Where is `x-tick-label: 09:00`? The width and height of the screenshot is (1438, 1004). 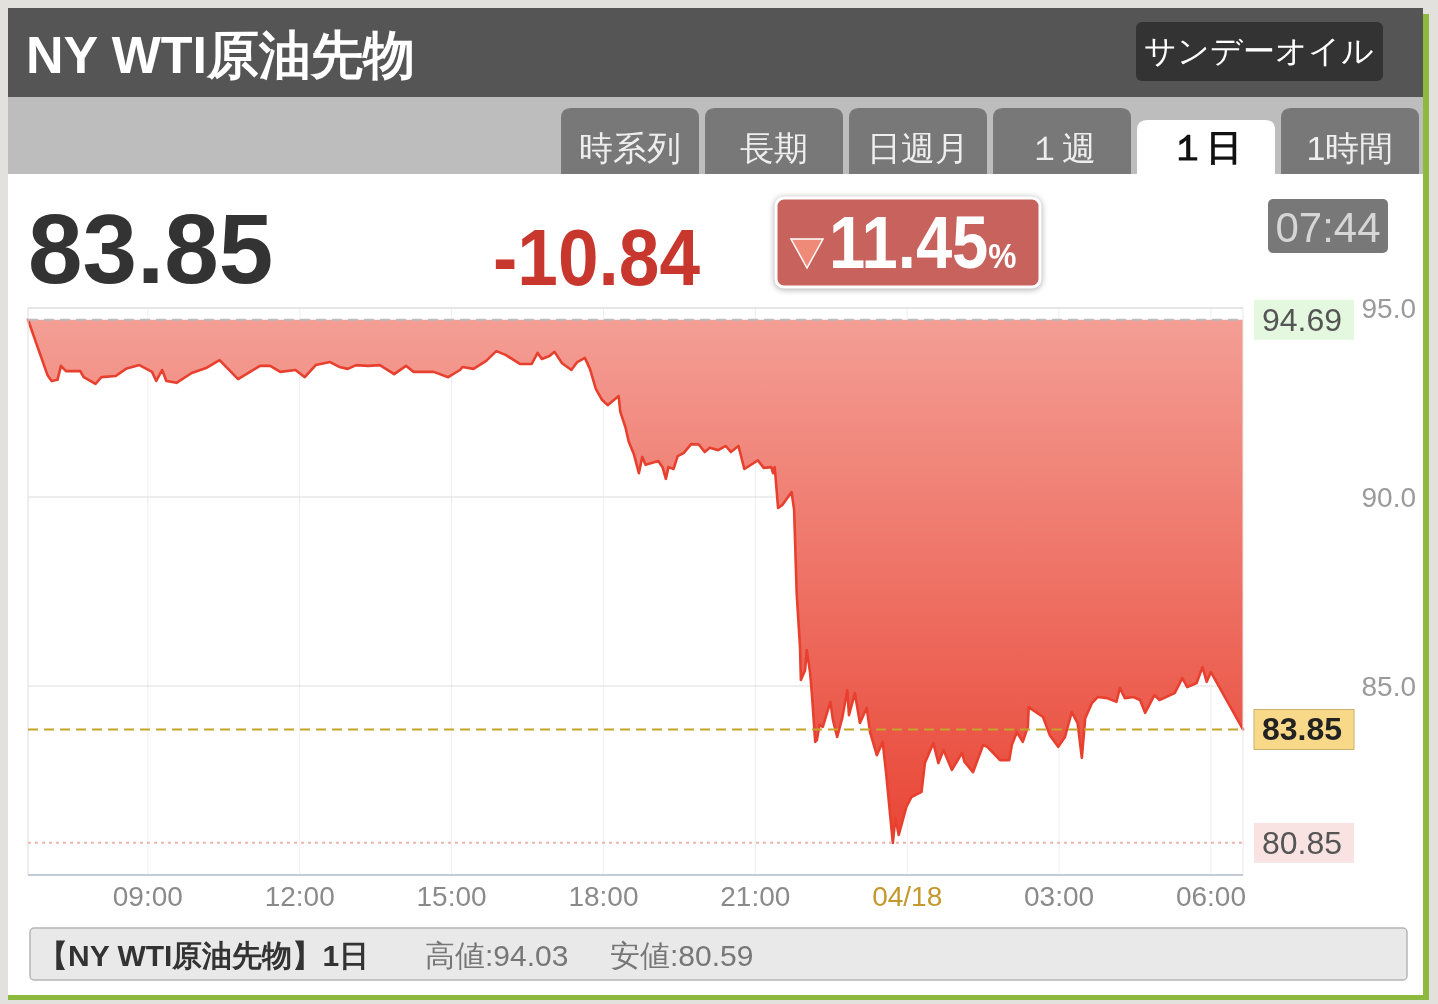 x-tick-label: 09:00 is located at coordinates (147, 896).